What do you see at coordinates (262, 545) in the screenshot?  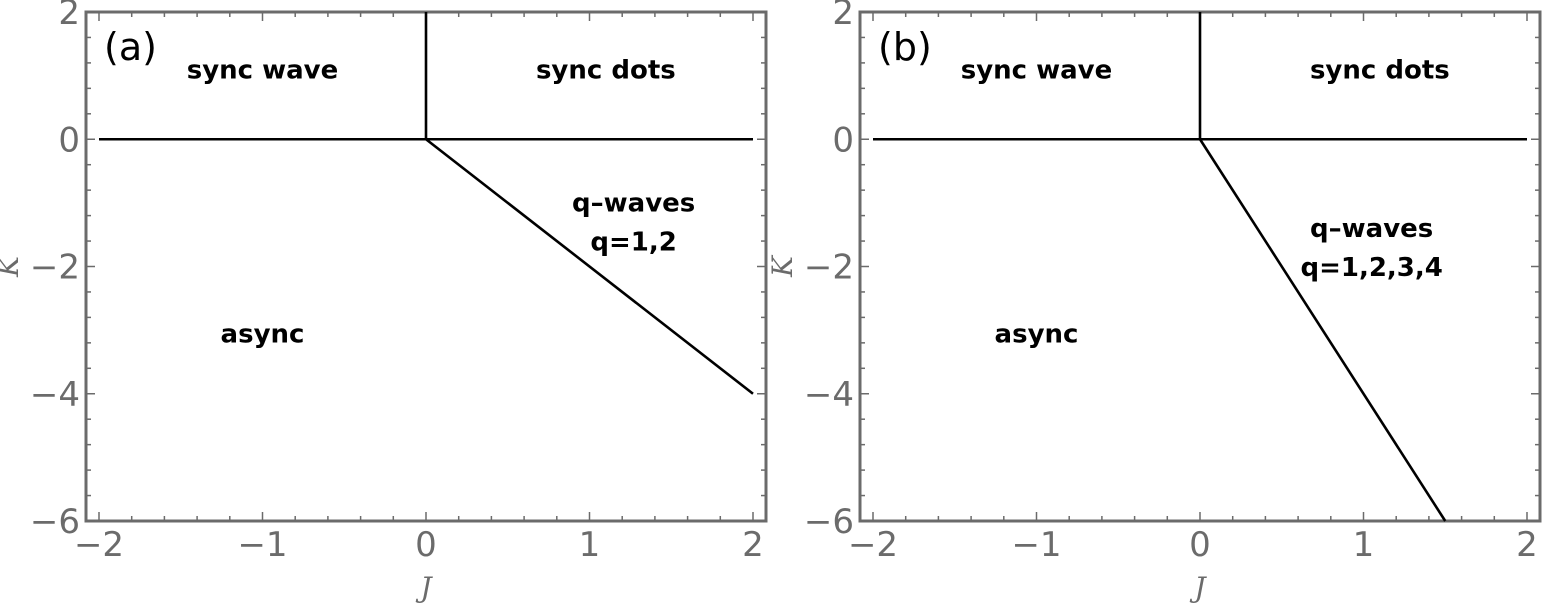 I see `panel-a-x-tick-label: −1` at bounding box center [262, 545].